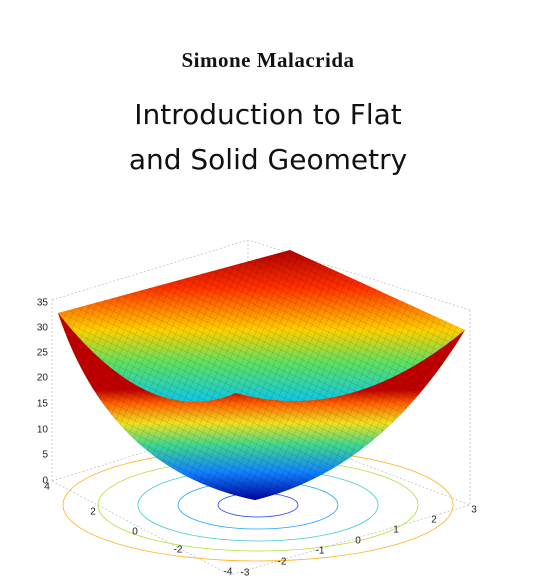 This screenshot has height=584, width=536. I want to click on z-tick-label: 0, so click(45, 481).